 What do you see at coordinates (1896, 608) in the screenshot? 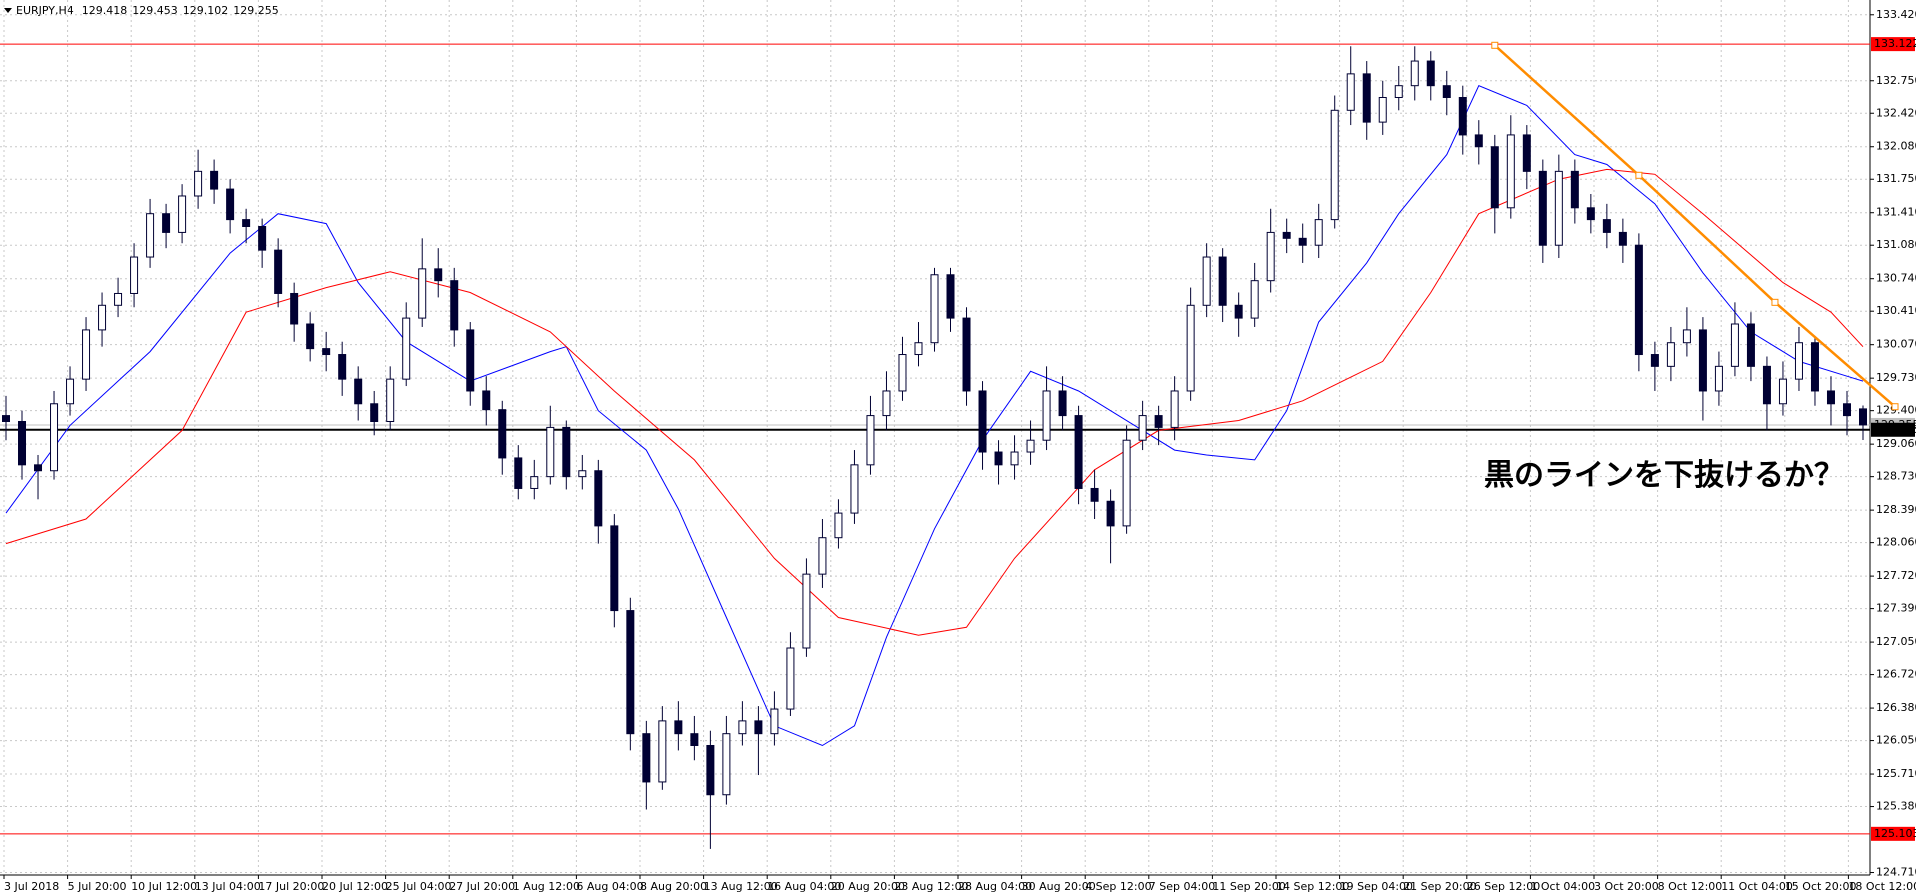
I see `y-tick-label: 127.390` at bounding box center [1896, 608].